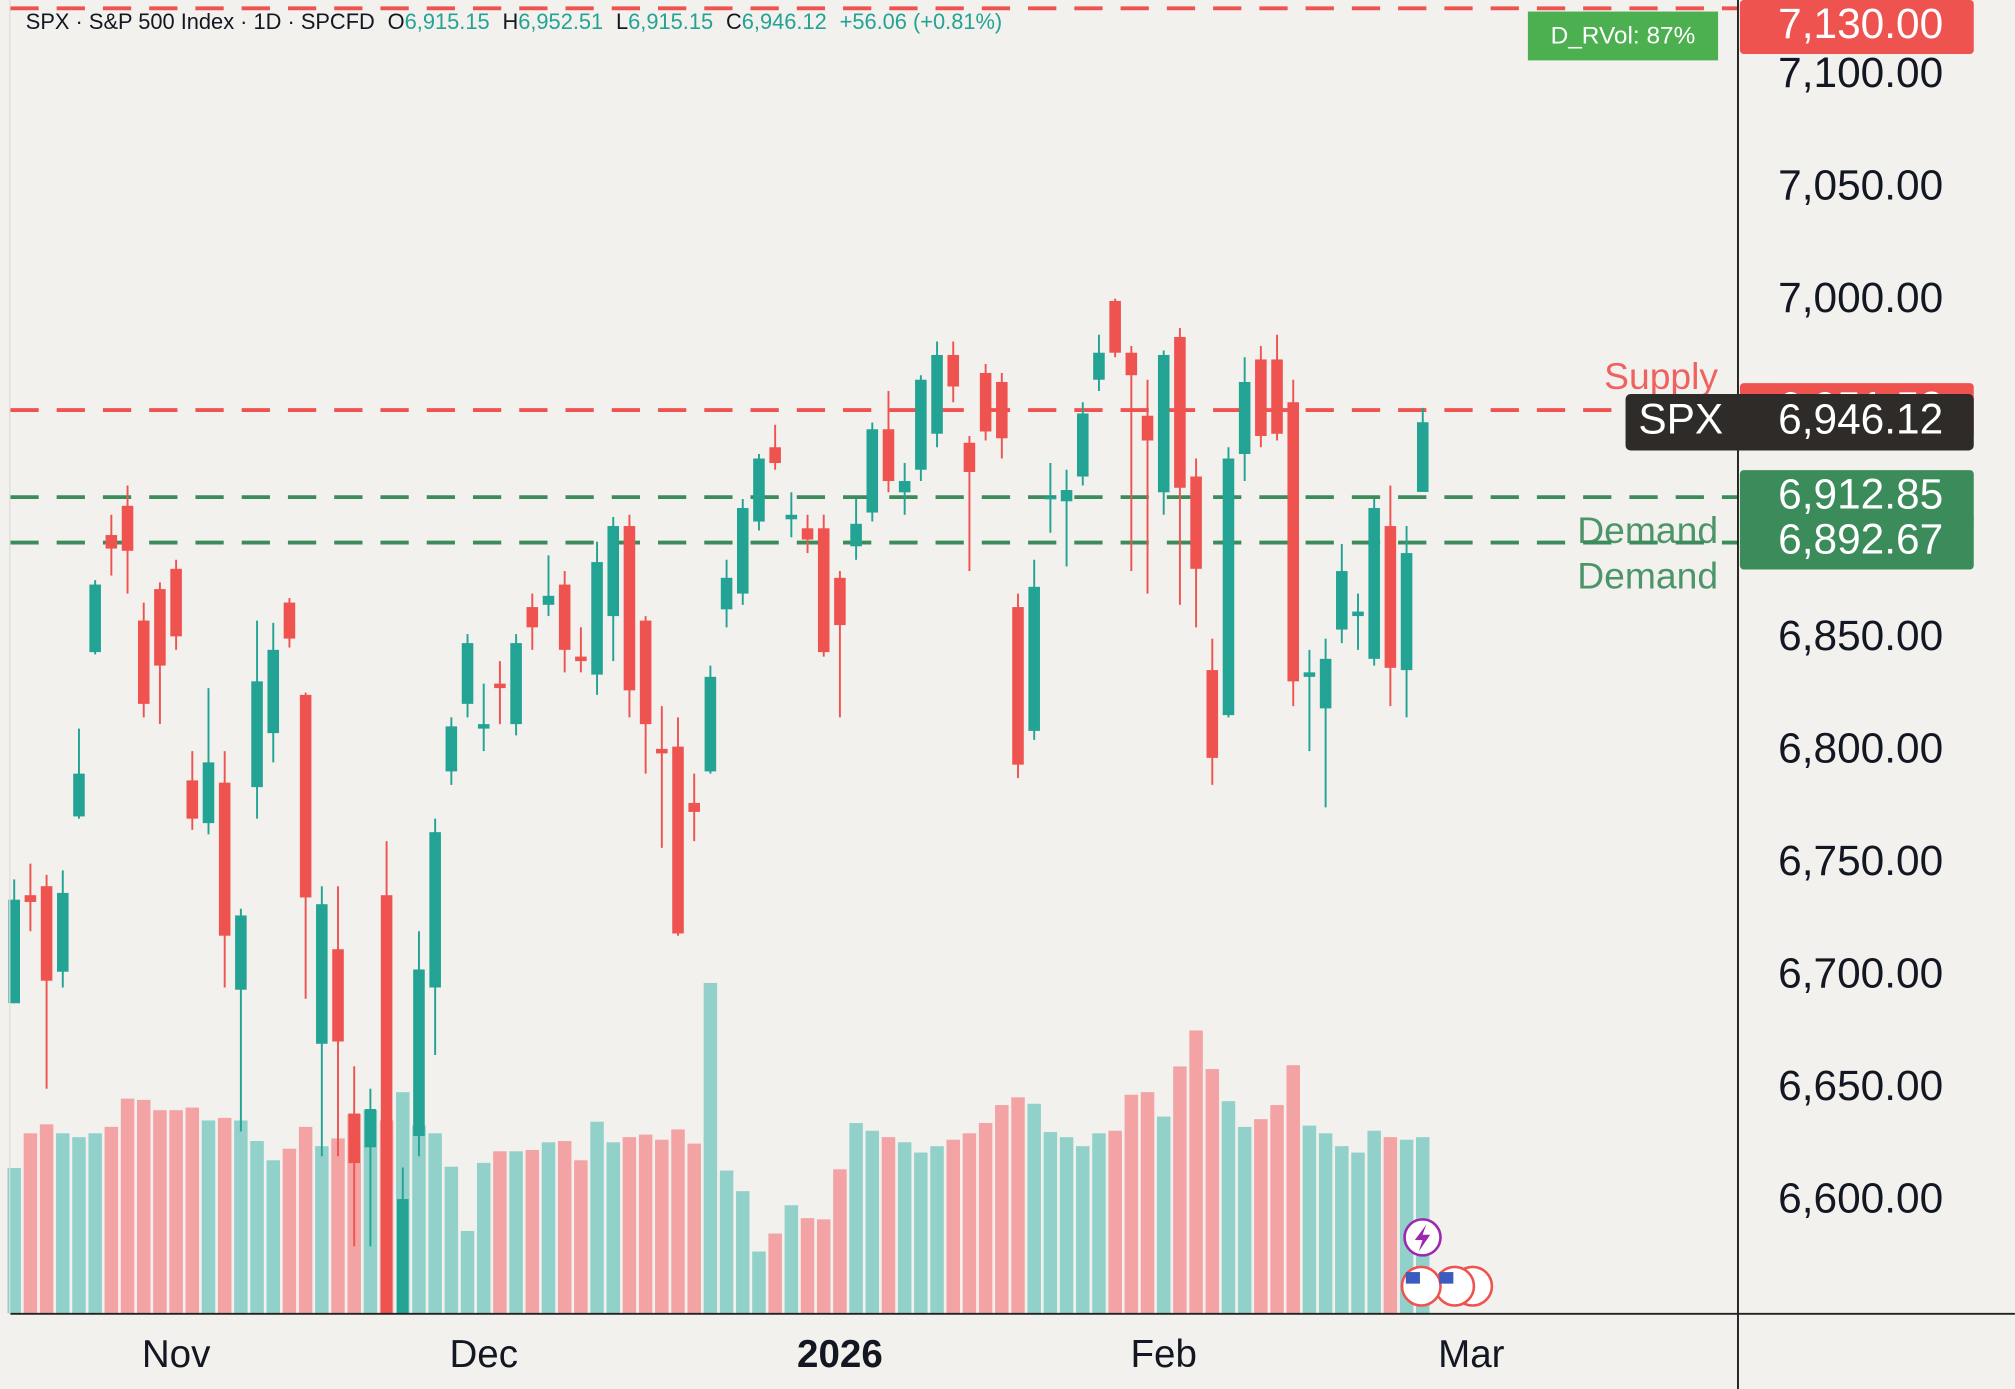  What do you see at coordinates (1860, 1198) in the screenshot?
I see `y-tick-label: 6,600.00` at bounding box center [1860, 1198].